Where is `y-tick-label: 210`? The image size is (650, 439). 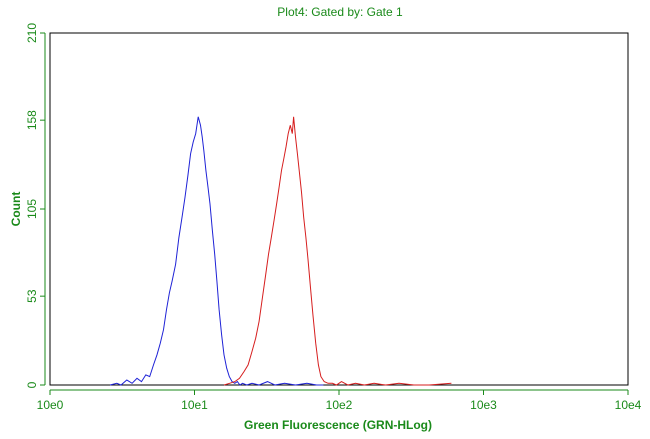 y-tick-label: 210 is located at coordinates (32, 33).